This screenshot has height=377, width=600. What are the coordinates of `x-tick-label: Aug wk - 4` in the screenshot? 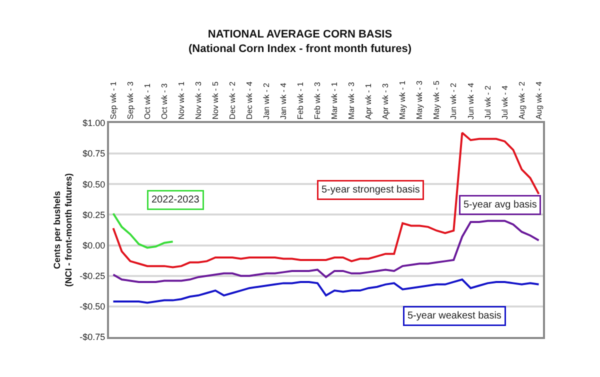 It's located at (539, 100).